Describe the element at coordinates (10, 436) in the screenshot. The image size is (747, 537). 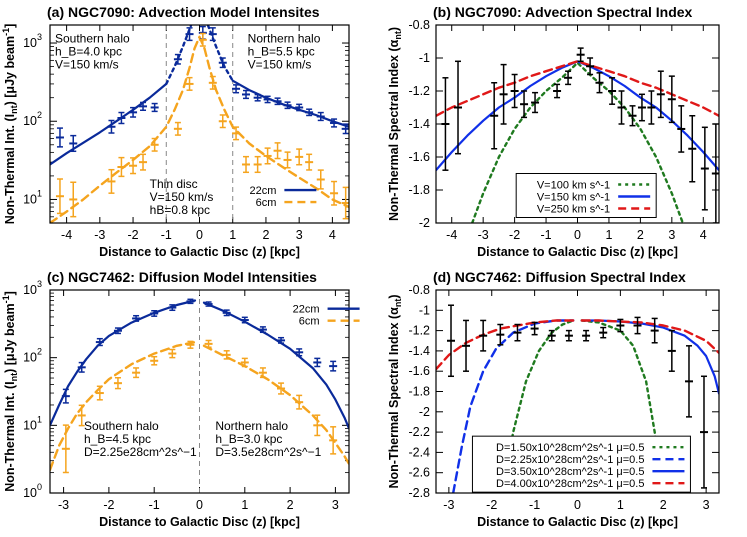
I see `y-label-part: Non-Thermal Int. (I` at that location.